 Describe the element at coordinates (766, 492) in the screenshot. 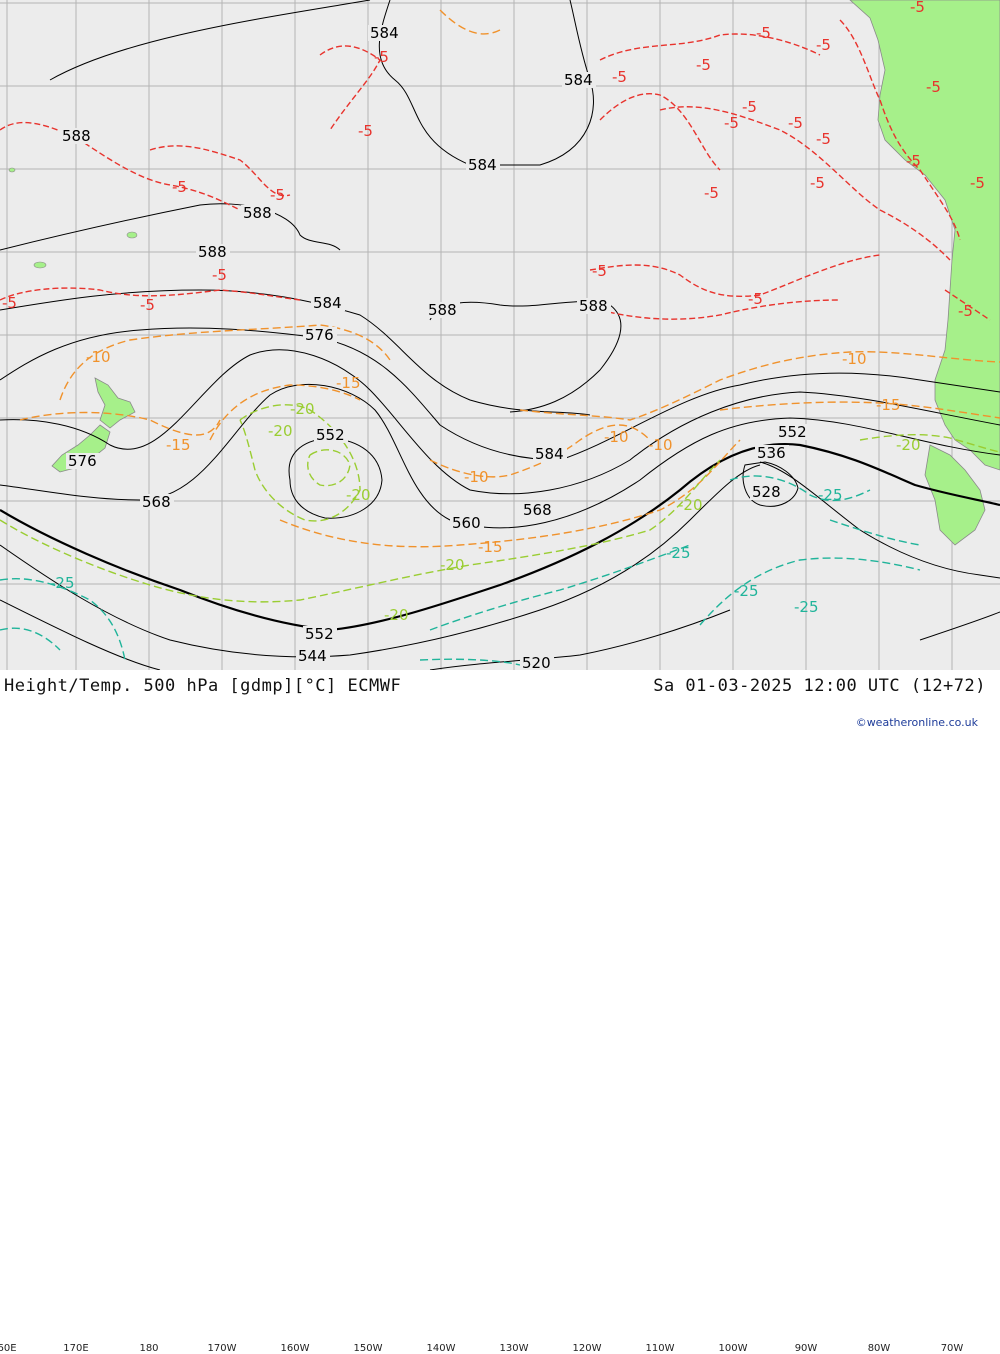

I see `height-label: 528` at that location.